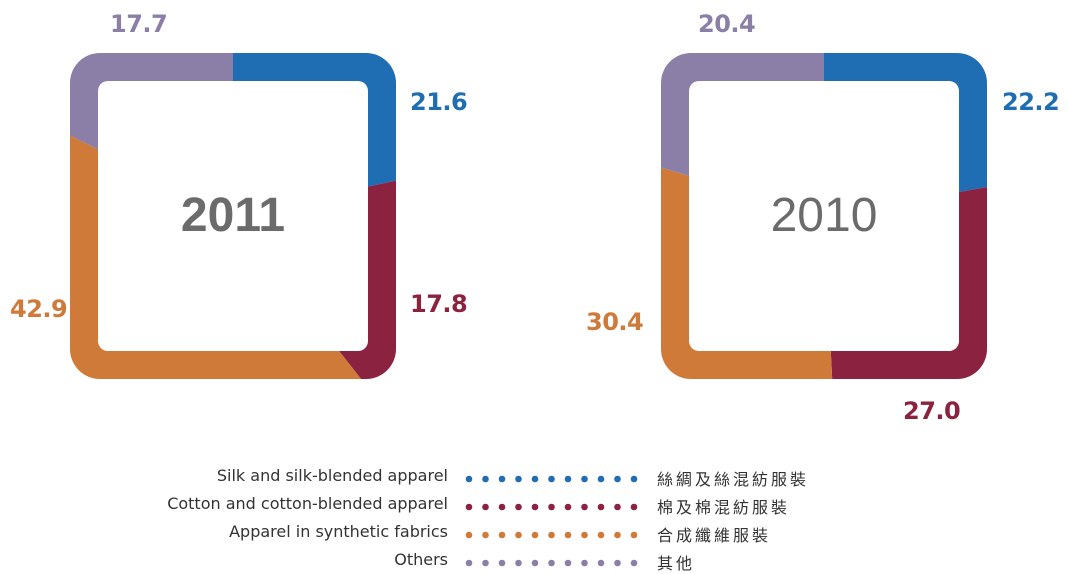  What do you see at coordinates (139, 24) in the screenshot?
I see `chart-2011-others-value: 17.7` at bounding box center [139, 24].